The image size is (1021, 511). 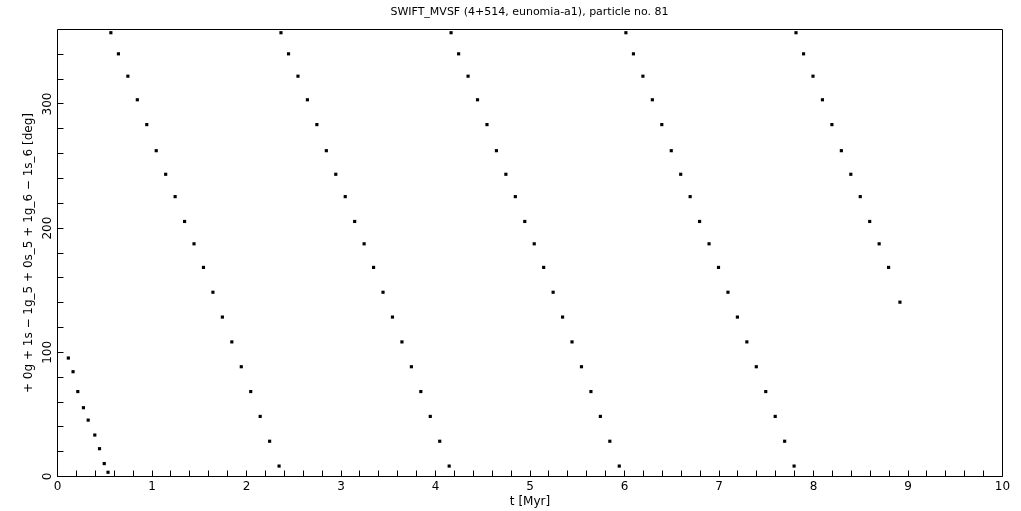 What do you see at coordinates (435, 485) in the screenshot?
I see `x-tick-label: 4` at bounding box center [435, 485].